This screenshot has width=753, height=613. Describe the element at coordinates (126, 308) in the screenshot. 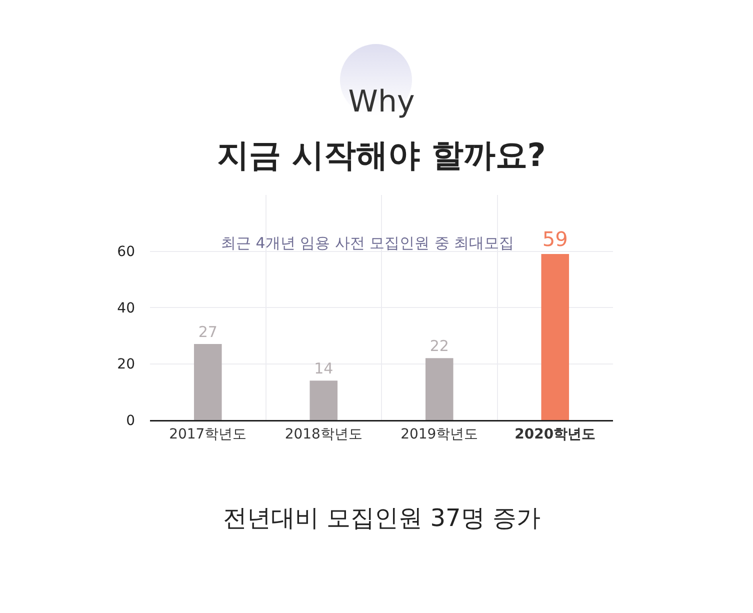

I see `y-tick-label: 40` at that location.